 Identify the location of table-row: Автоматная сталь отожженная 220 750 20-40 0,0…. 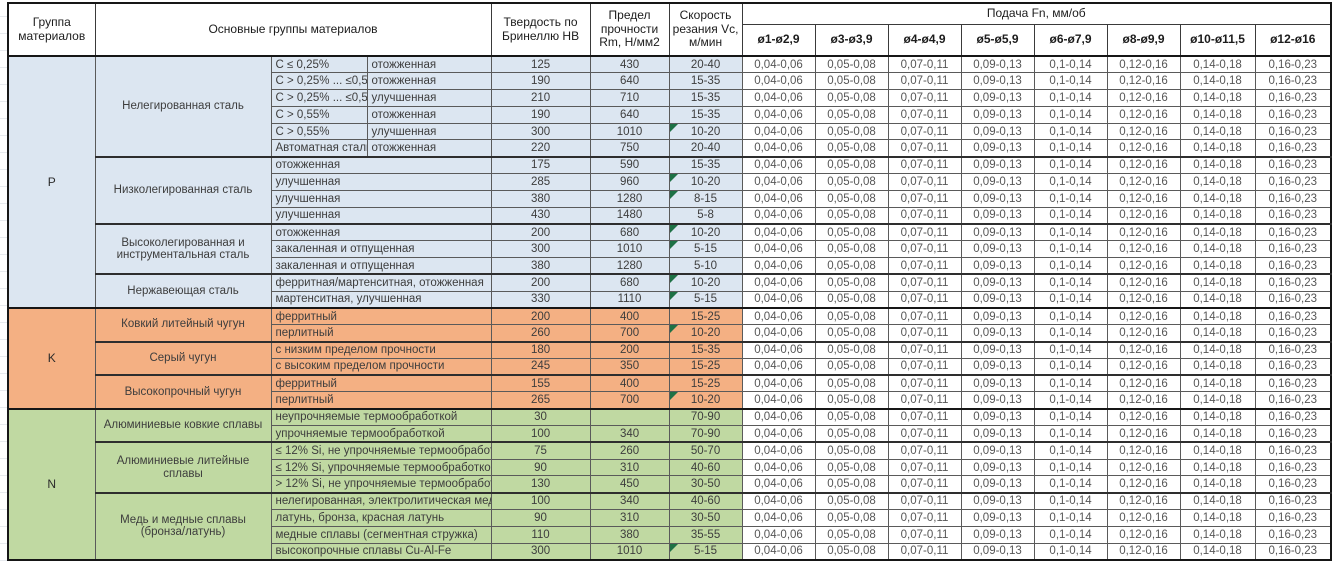
(670, 148).